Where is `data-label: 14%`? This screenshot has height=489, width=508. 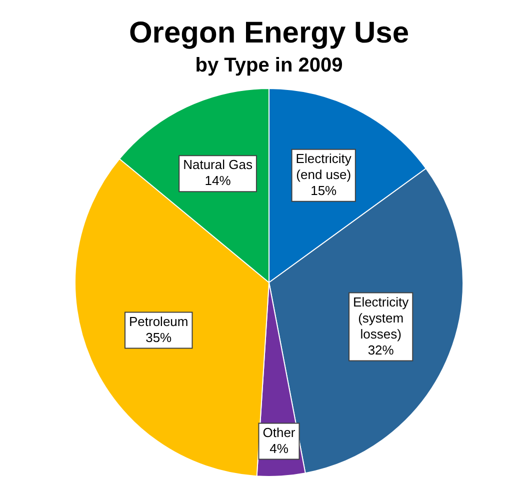 data-label: 14% is located at coordinates (218, 180).